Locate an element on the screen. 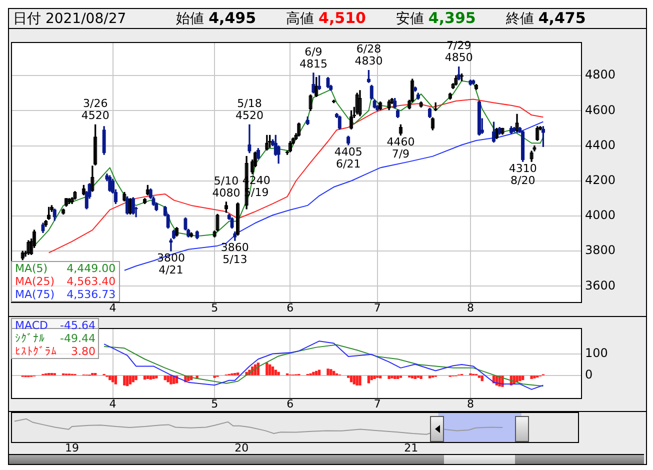 Image resolution: width=653 pixels, height=470 pixels. y-tick-label: 100 is located at coordinates (596, 353).